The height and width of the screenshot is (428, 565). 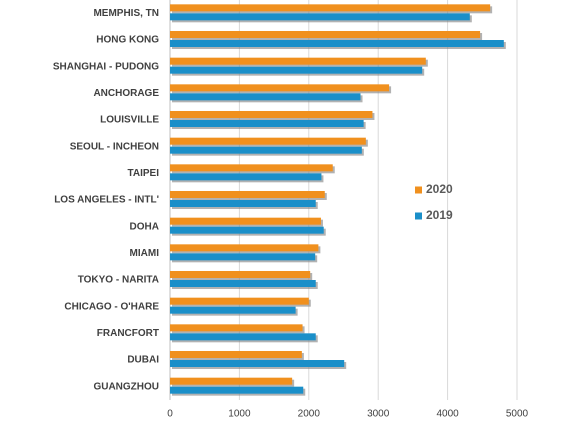 What do you see at coordinates (129, 120) in the screenshot?
I see `y-tick-label: LOUISVILLE` at bounding box center [129, 120].